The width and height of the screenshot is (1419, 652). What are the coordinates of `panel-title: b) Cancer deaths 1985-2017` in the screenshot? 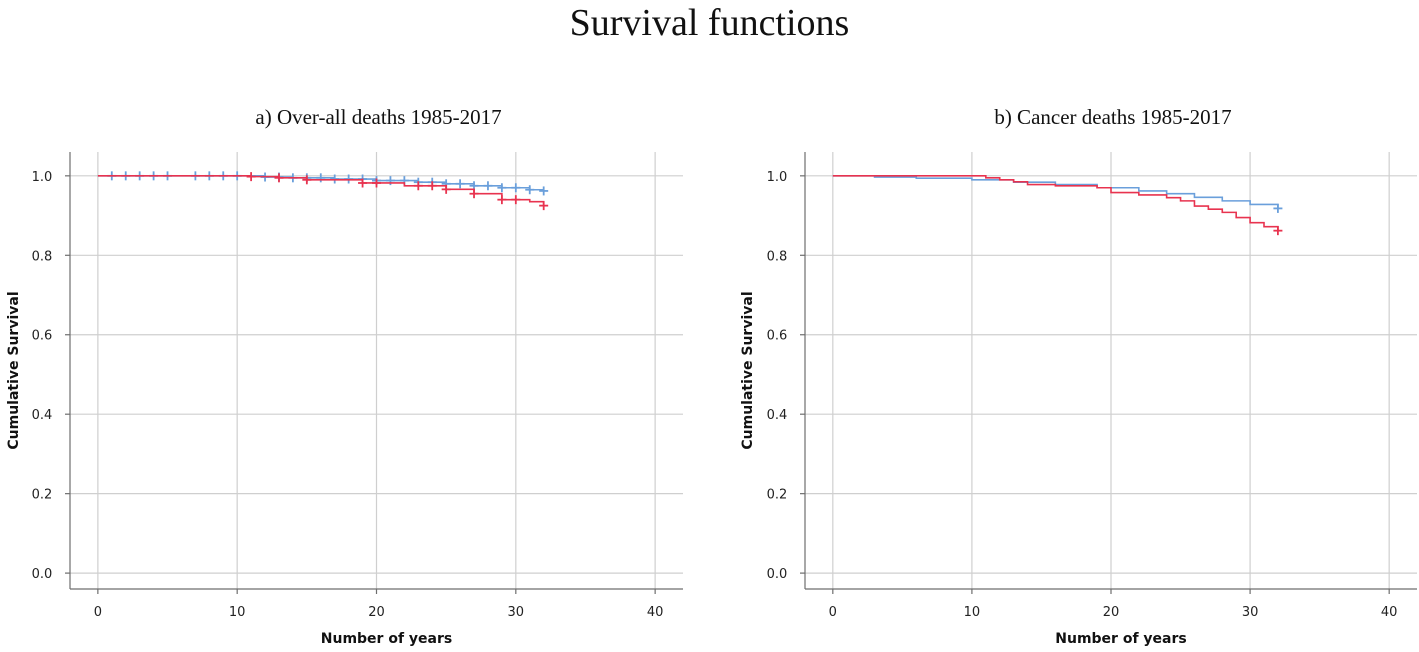 It's located at (1112, 117).